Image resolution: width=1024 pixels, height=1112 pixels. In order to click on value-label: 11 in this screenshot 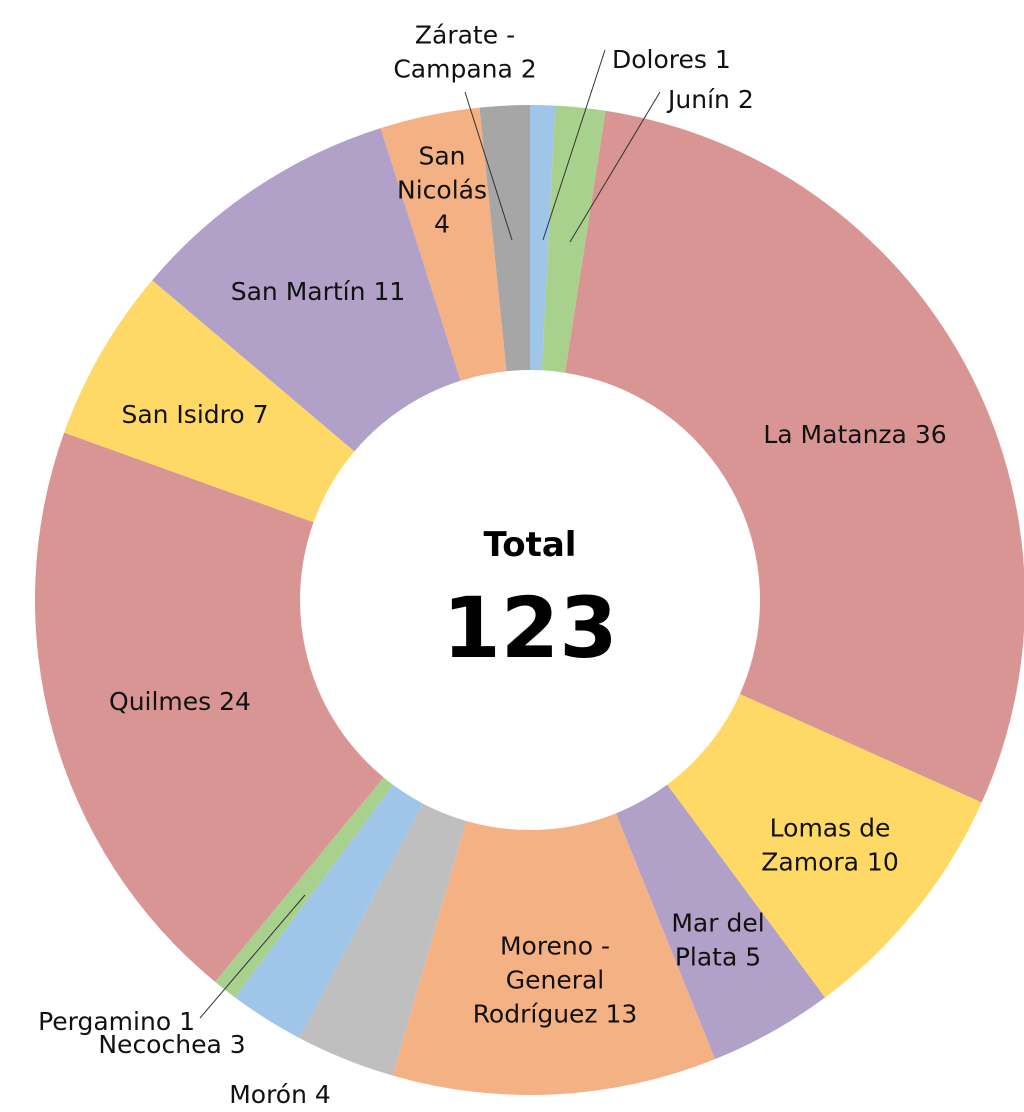, I will do `click(389, 292)`.